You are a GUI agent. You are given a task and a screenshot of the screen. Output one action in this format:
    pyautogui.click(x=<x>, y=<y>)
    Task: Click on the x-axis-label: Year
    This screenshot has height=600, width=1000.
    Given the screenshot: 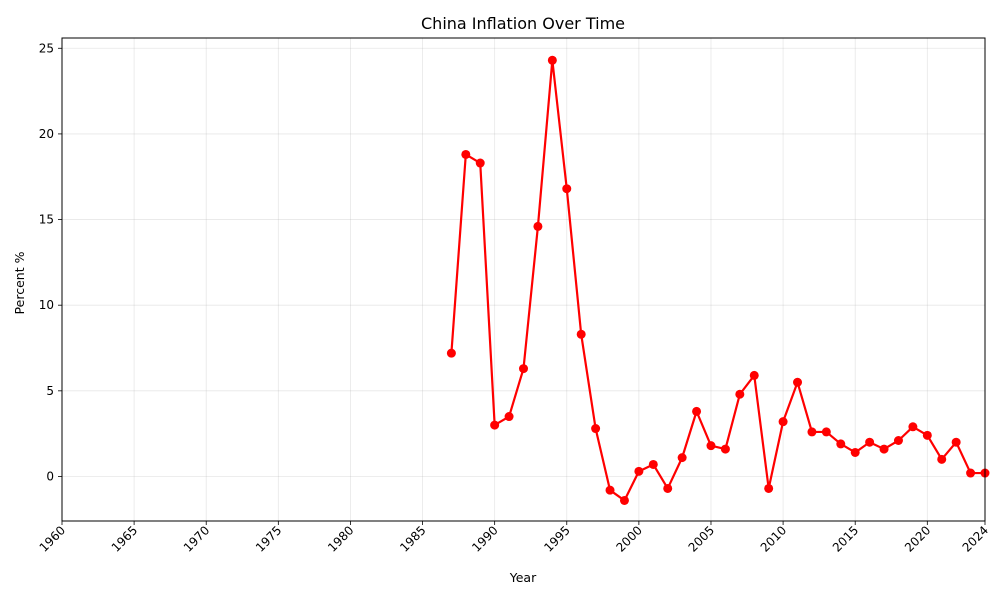 What is the action you would take?
    pyautogui.click(x=523, y=577)
    